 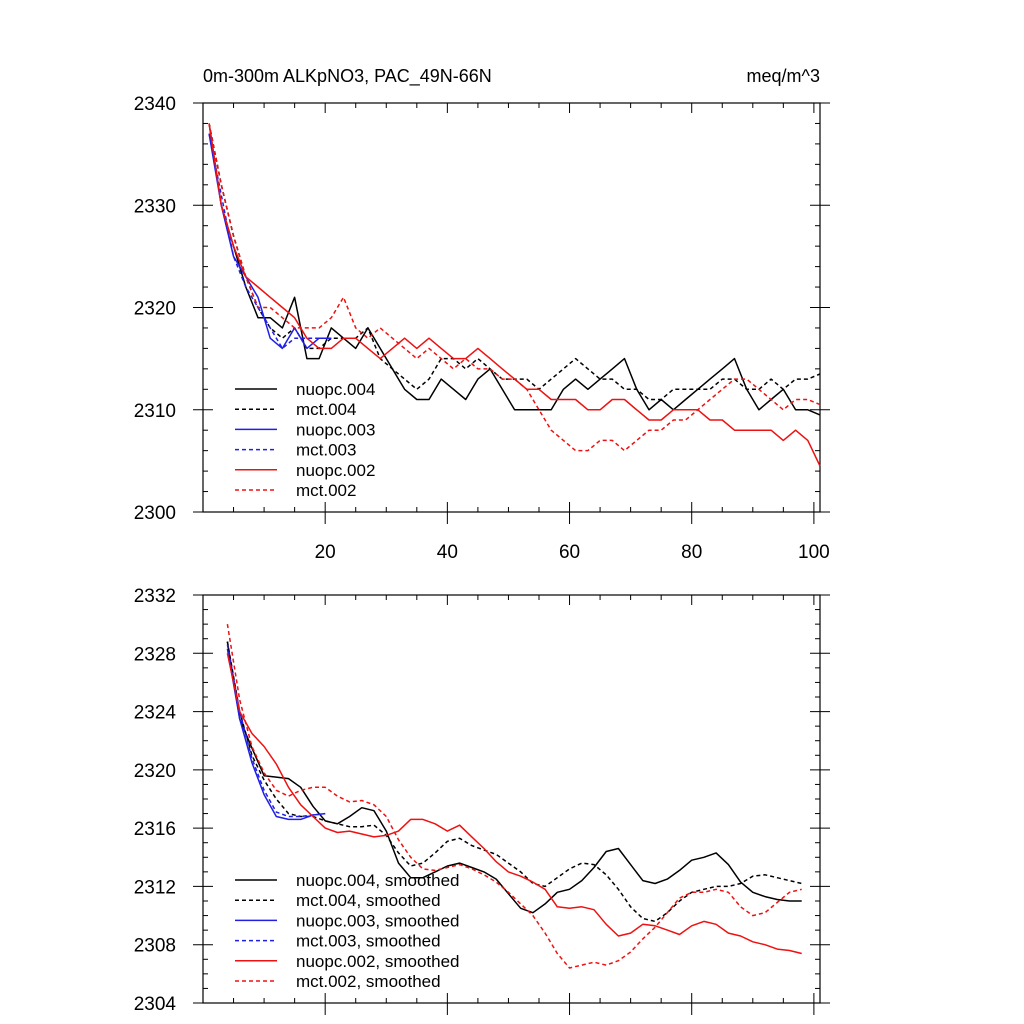 What do you see at coordinates (326, 409) in the screenshot?
I see `legend-label: mct.004` at bounding box center [326, 409].